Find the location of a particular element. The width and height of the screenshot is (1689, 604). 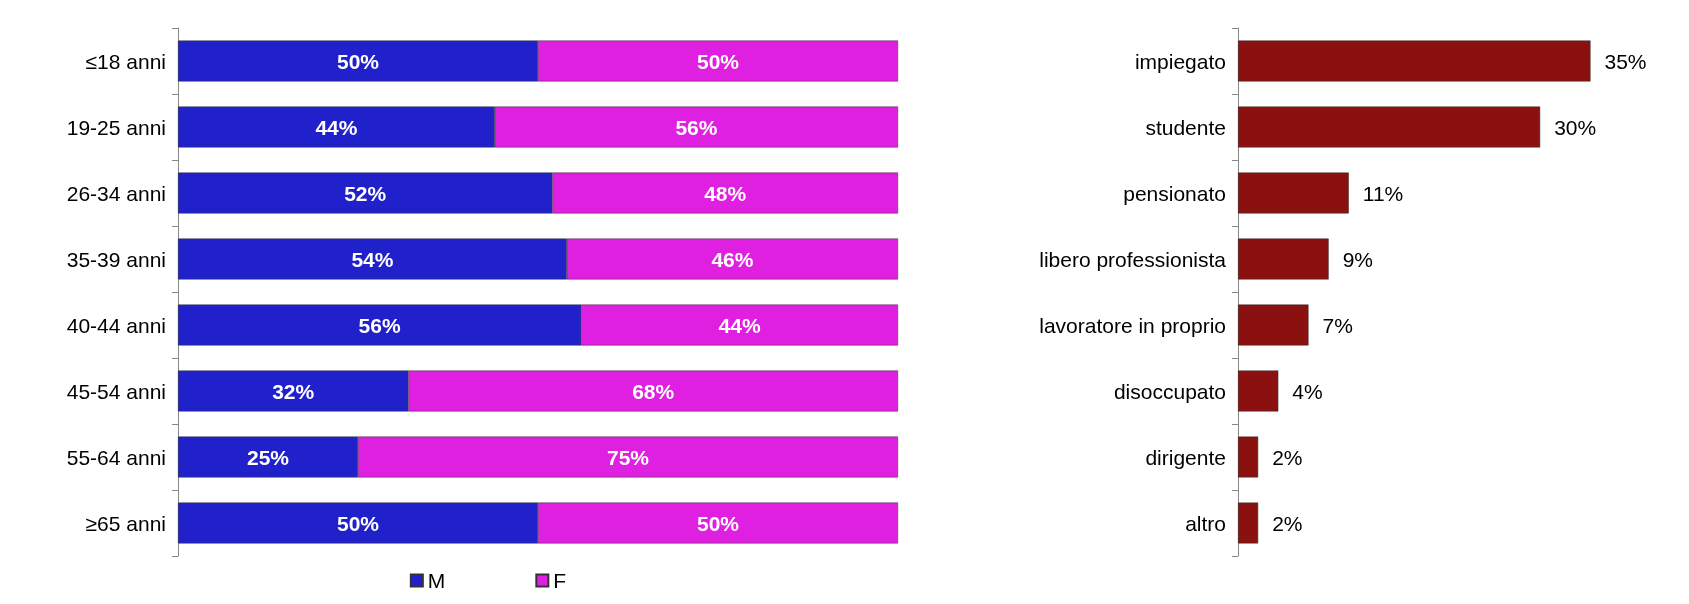

y-tick-label: 19-25 anni is located at coordinates (116, 127).